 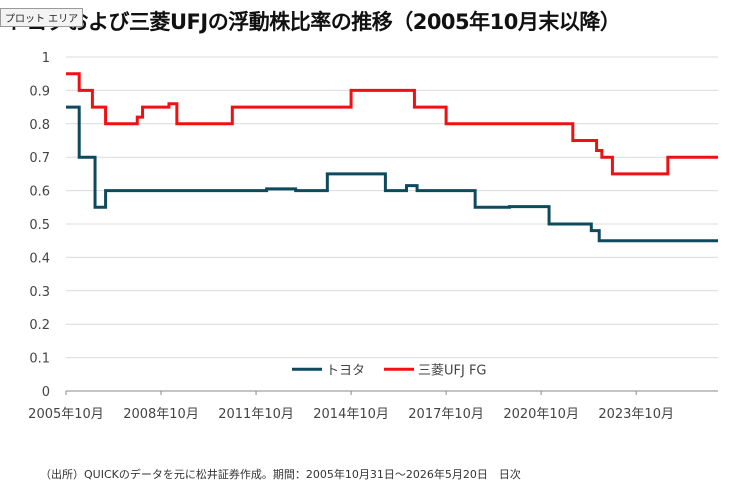 I want to click on y-tick-labels: 0 0.1 0.2 0.3 0.4 0.5 0.6 0.7 0.8 0.9 1, so click(x=39, y=225).